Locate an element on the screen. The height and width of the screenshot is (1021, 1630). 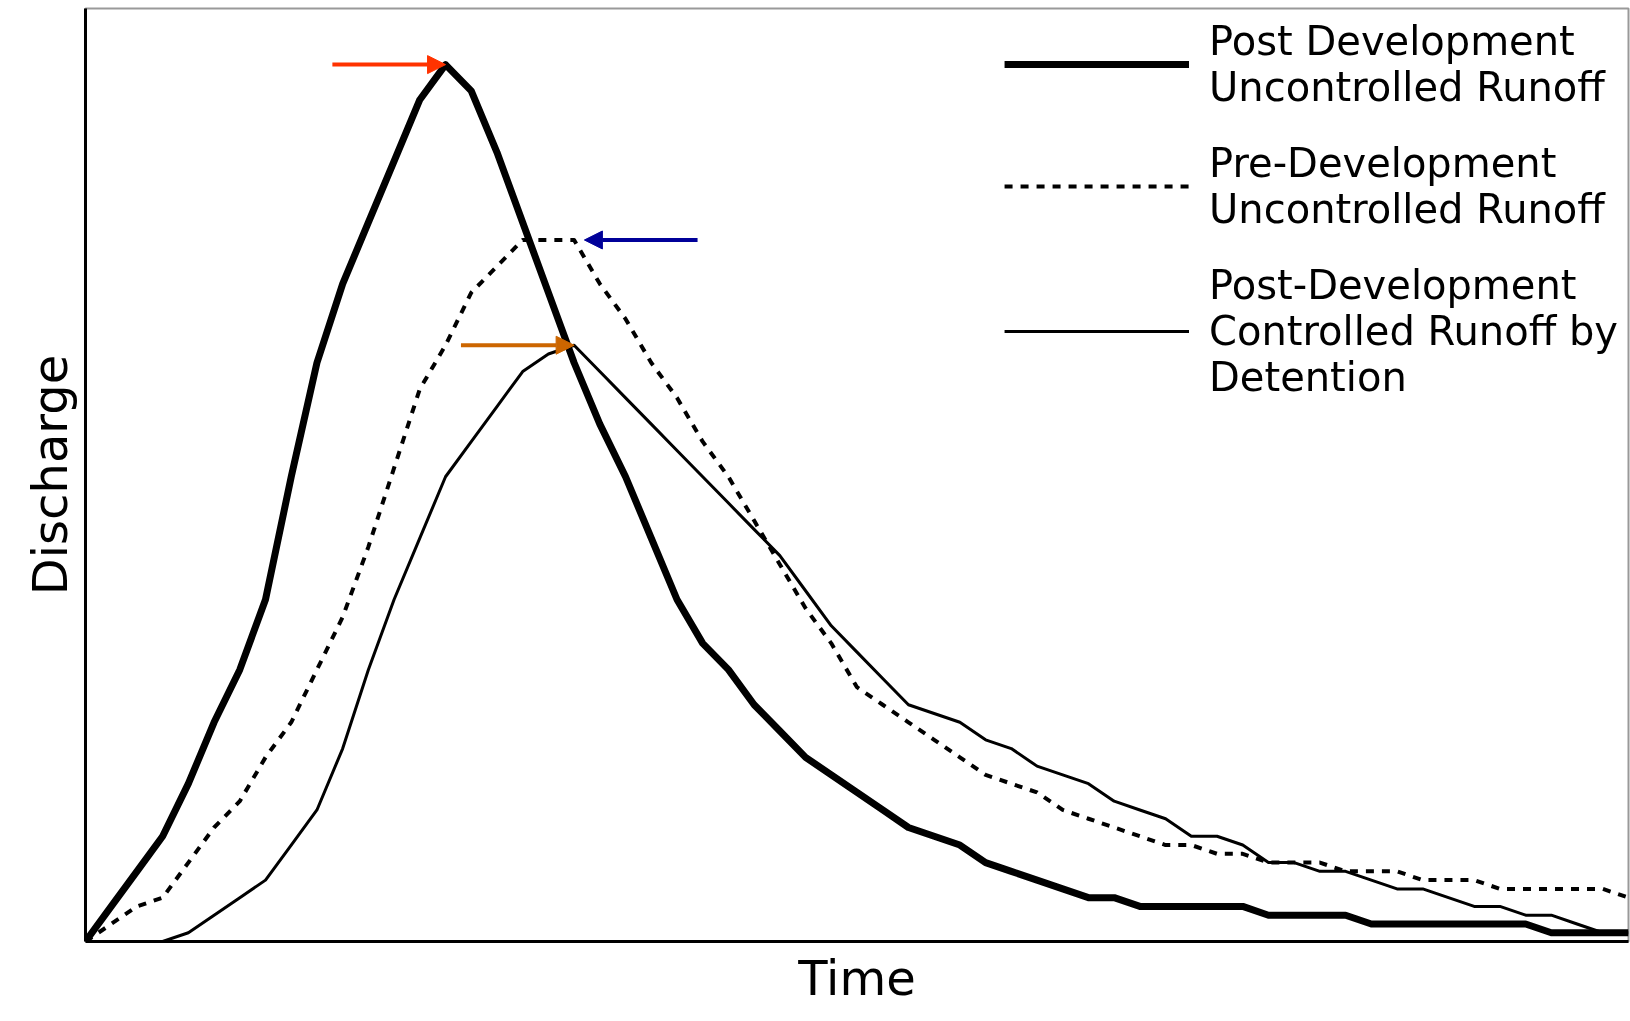
legend-label: Pre-Development Uncontrolled Runoff is located at coordinates (1407, 186).